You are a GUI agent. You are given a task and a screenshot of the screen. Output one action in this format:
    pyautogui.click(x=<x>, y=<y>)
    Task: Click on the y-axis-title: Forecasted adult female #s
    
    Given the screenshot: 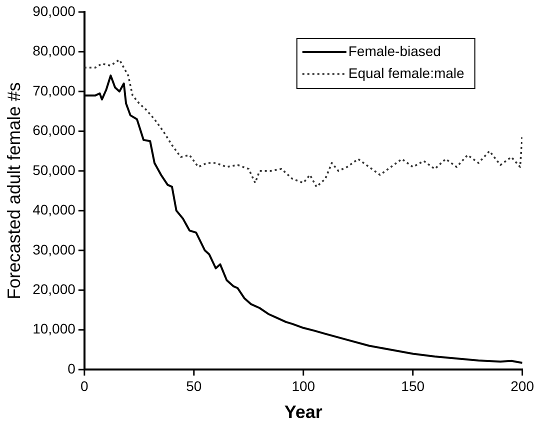 What is the action you would take?
    pyautogui.click(x=14, y=191)
    